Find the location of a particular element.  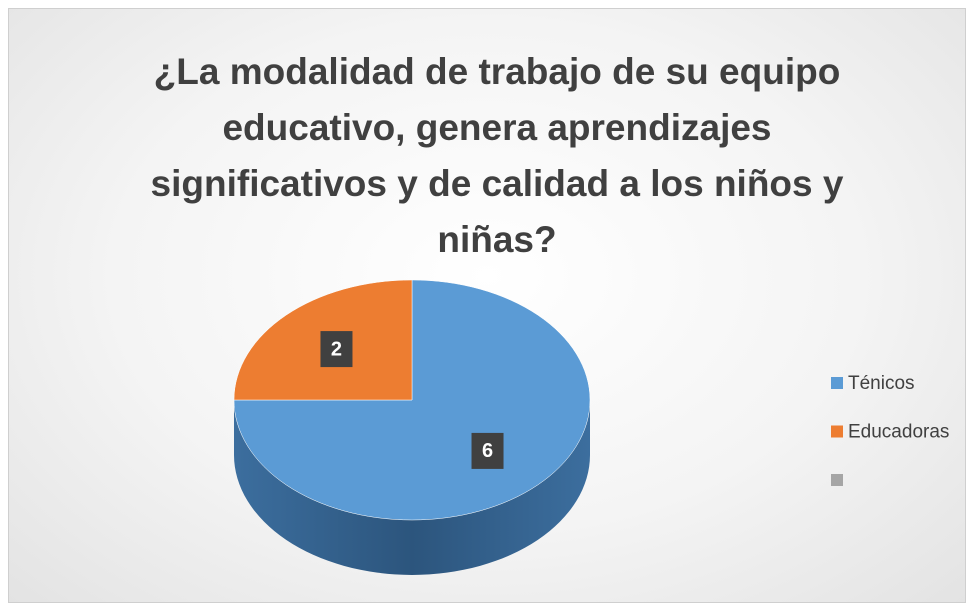

legend-label: Ténicos is located at coordinates (881, 383).